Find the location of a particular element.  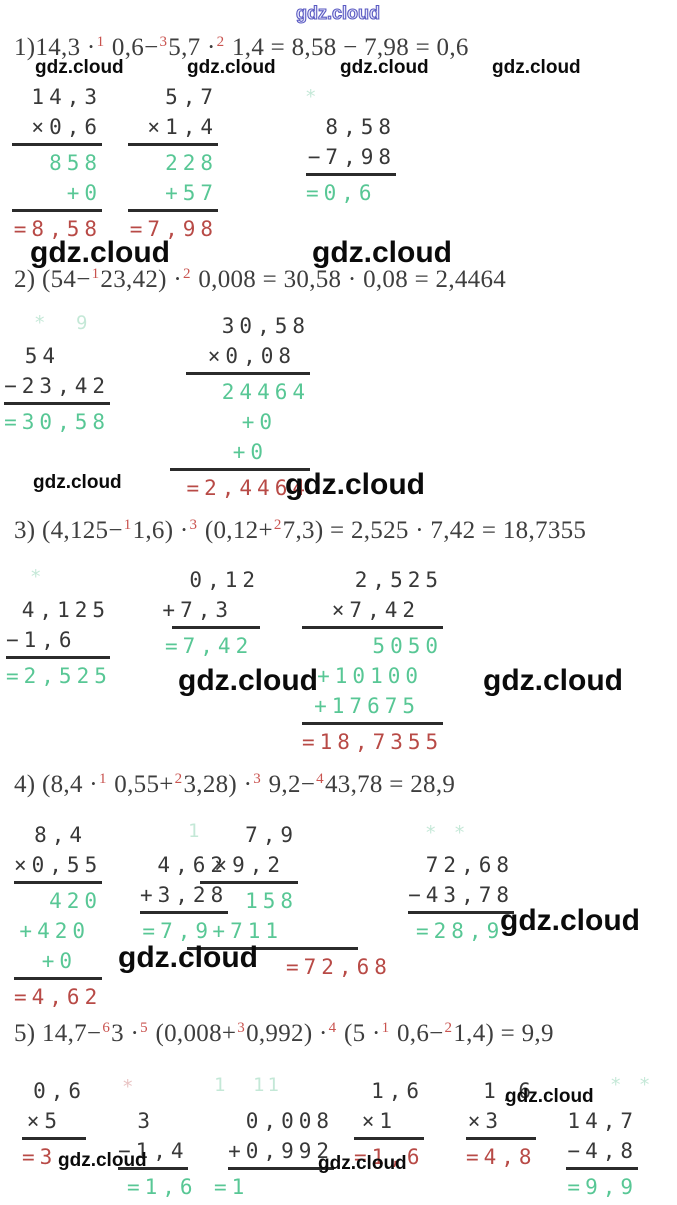

problem-4-work-column-1: 8,4 ×0,55 420 +420 +0 =4,62 is located at coordinates (58, 916).